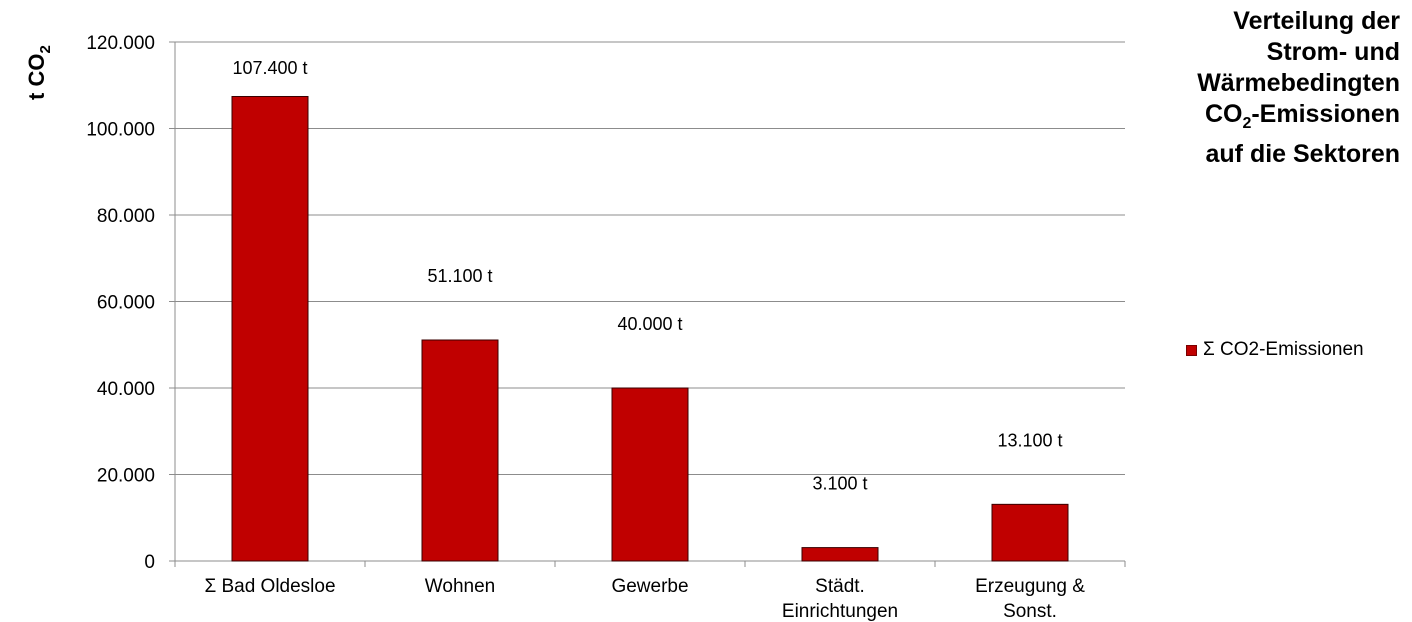 The image size is (1412, 622). What do you see at coordinates (1316, 21) in the screenshot?
I see `title-line-1: Verteilung der` at bounding box center [1316, 21].